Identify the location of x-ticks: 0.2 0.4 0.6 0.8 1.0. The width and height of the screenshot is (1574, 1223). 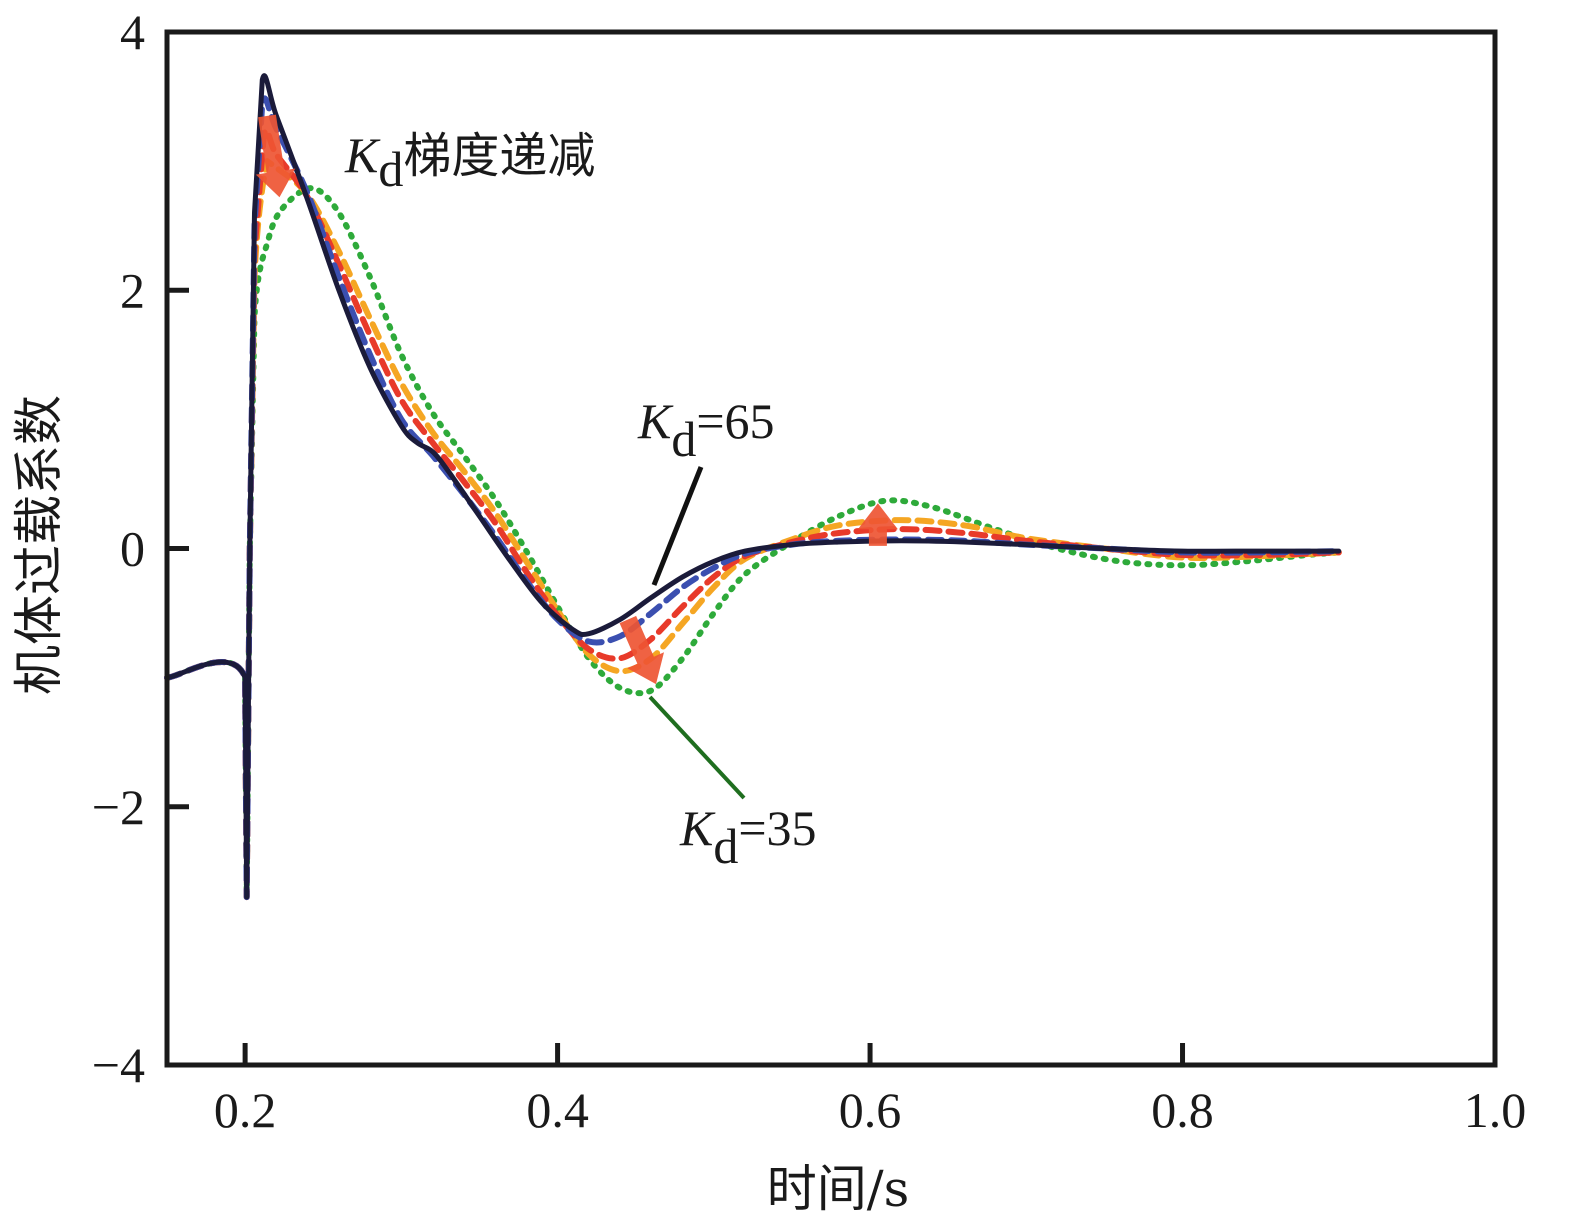
(870, 1090).